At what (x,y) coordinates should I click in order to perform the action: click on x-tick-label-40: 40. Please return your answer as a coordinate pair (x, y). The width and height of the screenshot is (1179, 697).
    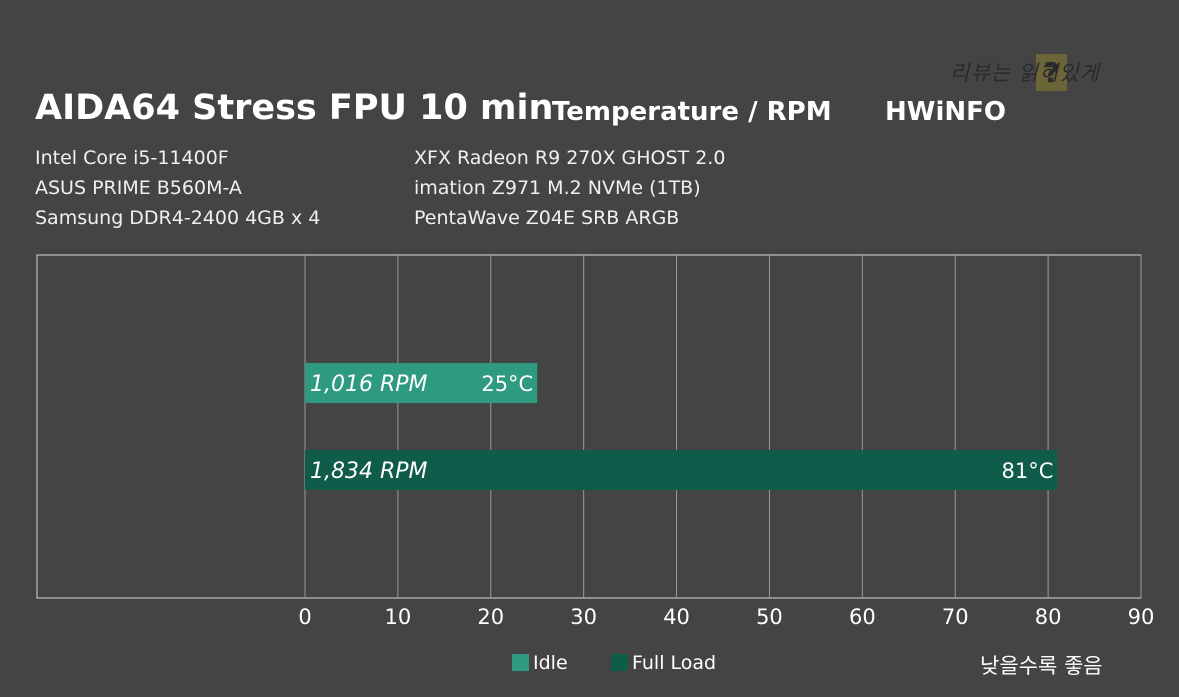
    Looking at the image, I should click on (676, 617).